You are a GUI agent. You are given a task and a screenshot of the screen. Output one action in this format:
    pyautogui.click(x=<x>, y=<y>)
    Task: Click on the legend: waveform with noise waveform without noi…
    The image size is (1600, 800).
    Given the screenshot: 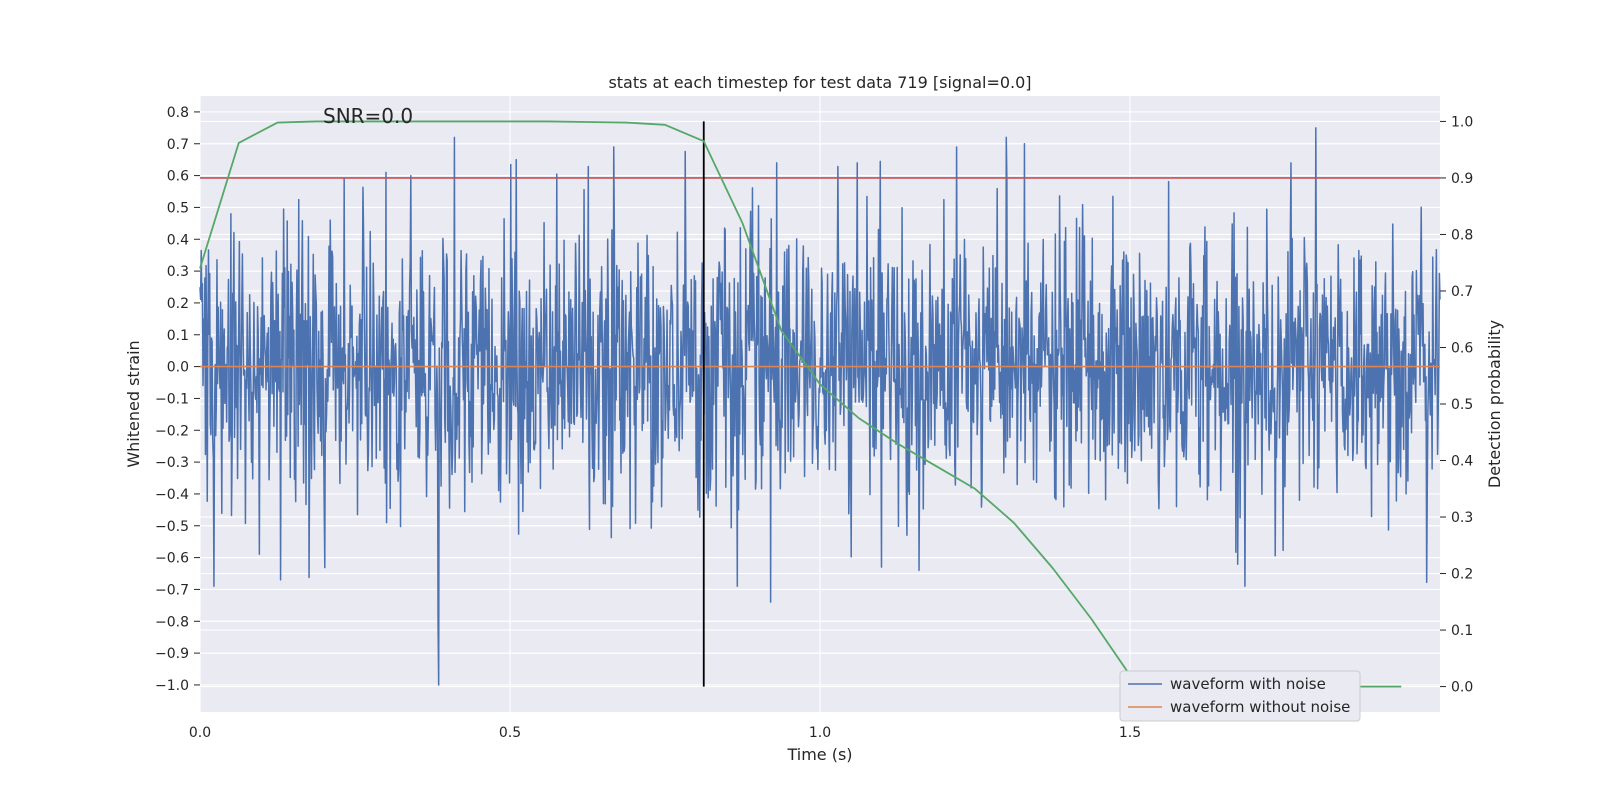 What is the action you would take?
    pyautogui.click(x=1240, y=696)
    